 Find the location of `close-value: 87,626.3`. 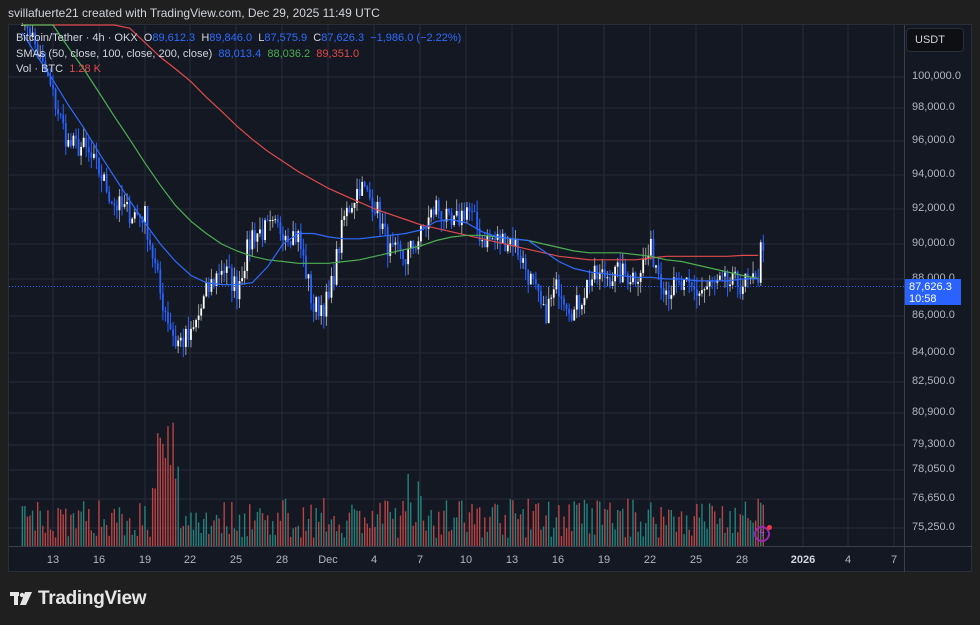

close-value: 87,626.3 is located at coordinates (343, 38).